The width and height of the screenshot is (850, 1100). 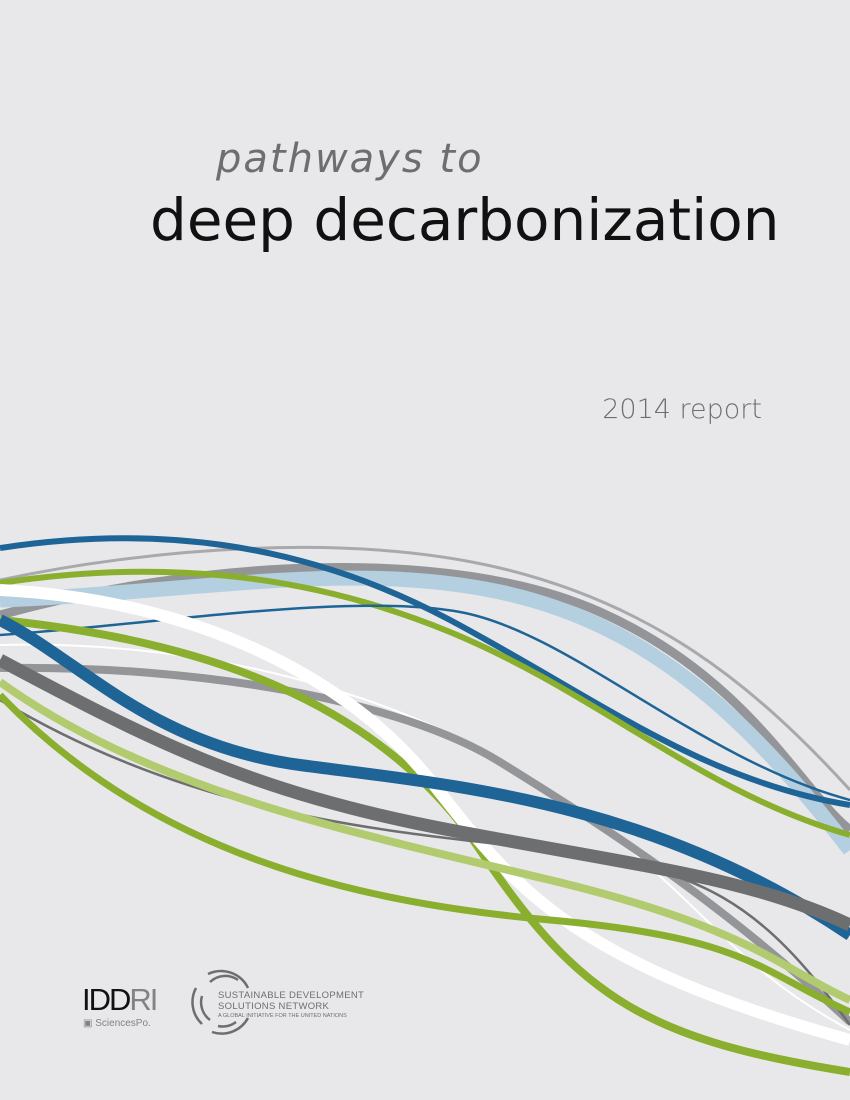 I want to click on sdsn-line2: SOLUTIONS NETWORK, so click(x=274, y=1006).